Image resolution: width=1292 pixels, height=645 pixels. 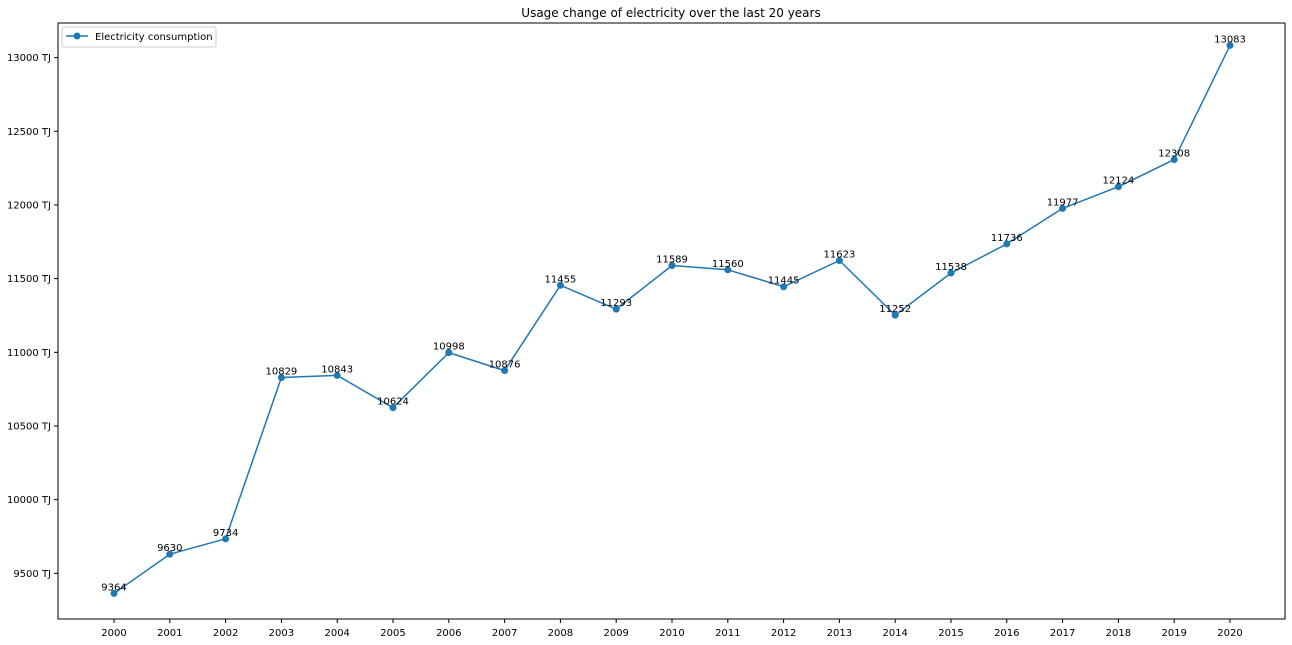 What do you see at coordinates (839, 255) in the screenshot?
I see `data-label: 11623` at bounding box center [839, 255].